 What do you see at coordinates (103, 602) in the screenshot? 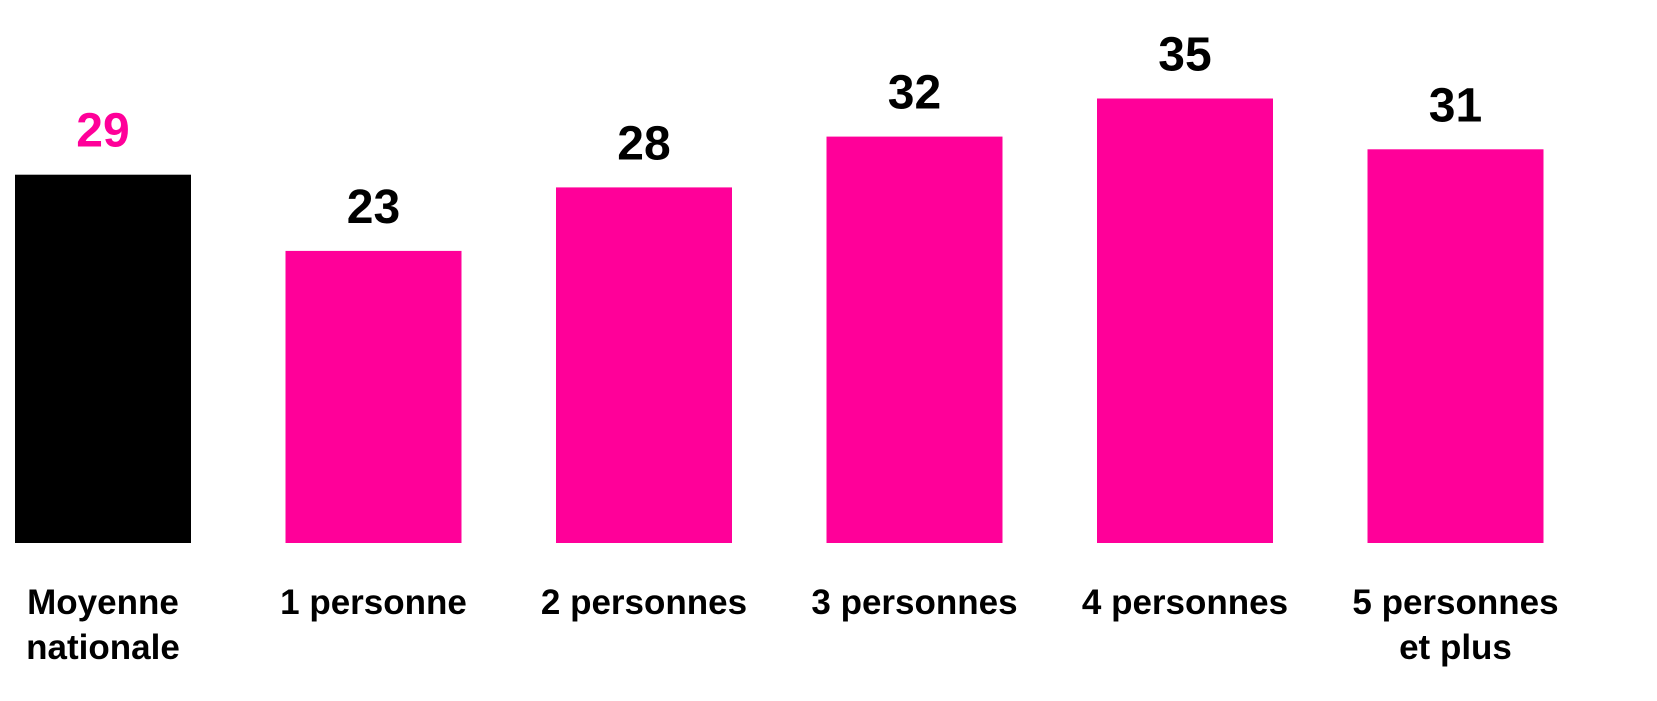
I see `category-label: Moyenne` at bounding box center [103, 602].